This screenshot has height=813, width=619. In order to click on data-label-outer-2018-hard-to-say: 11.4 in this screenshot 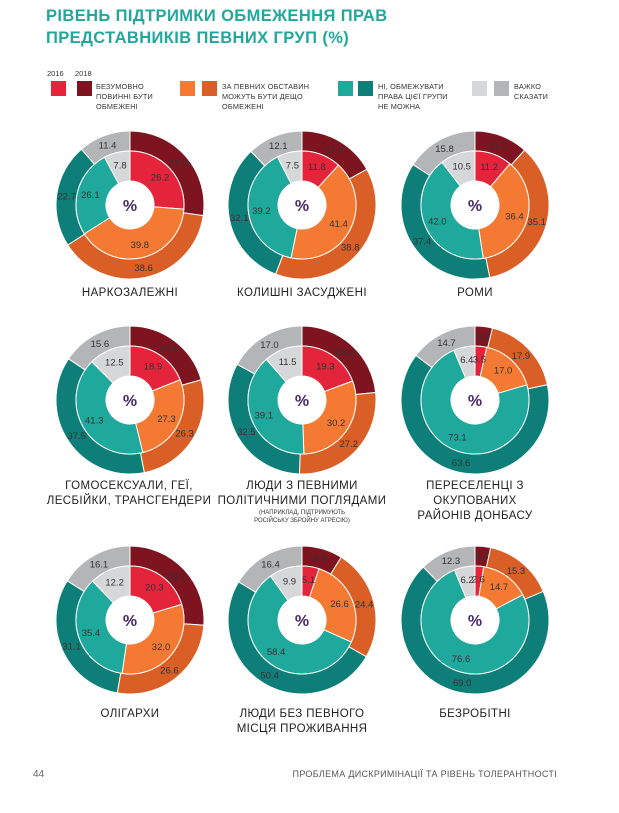, I will do `click(108, 145)`.